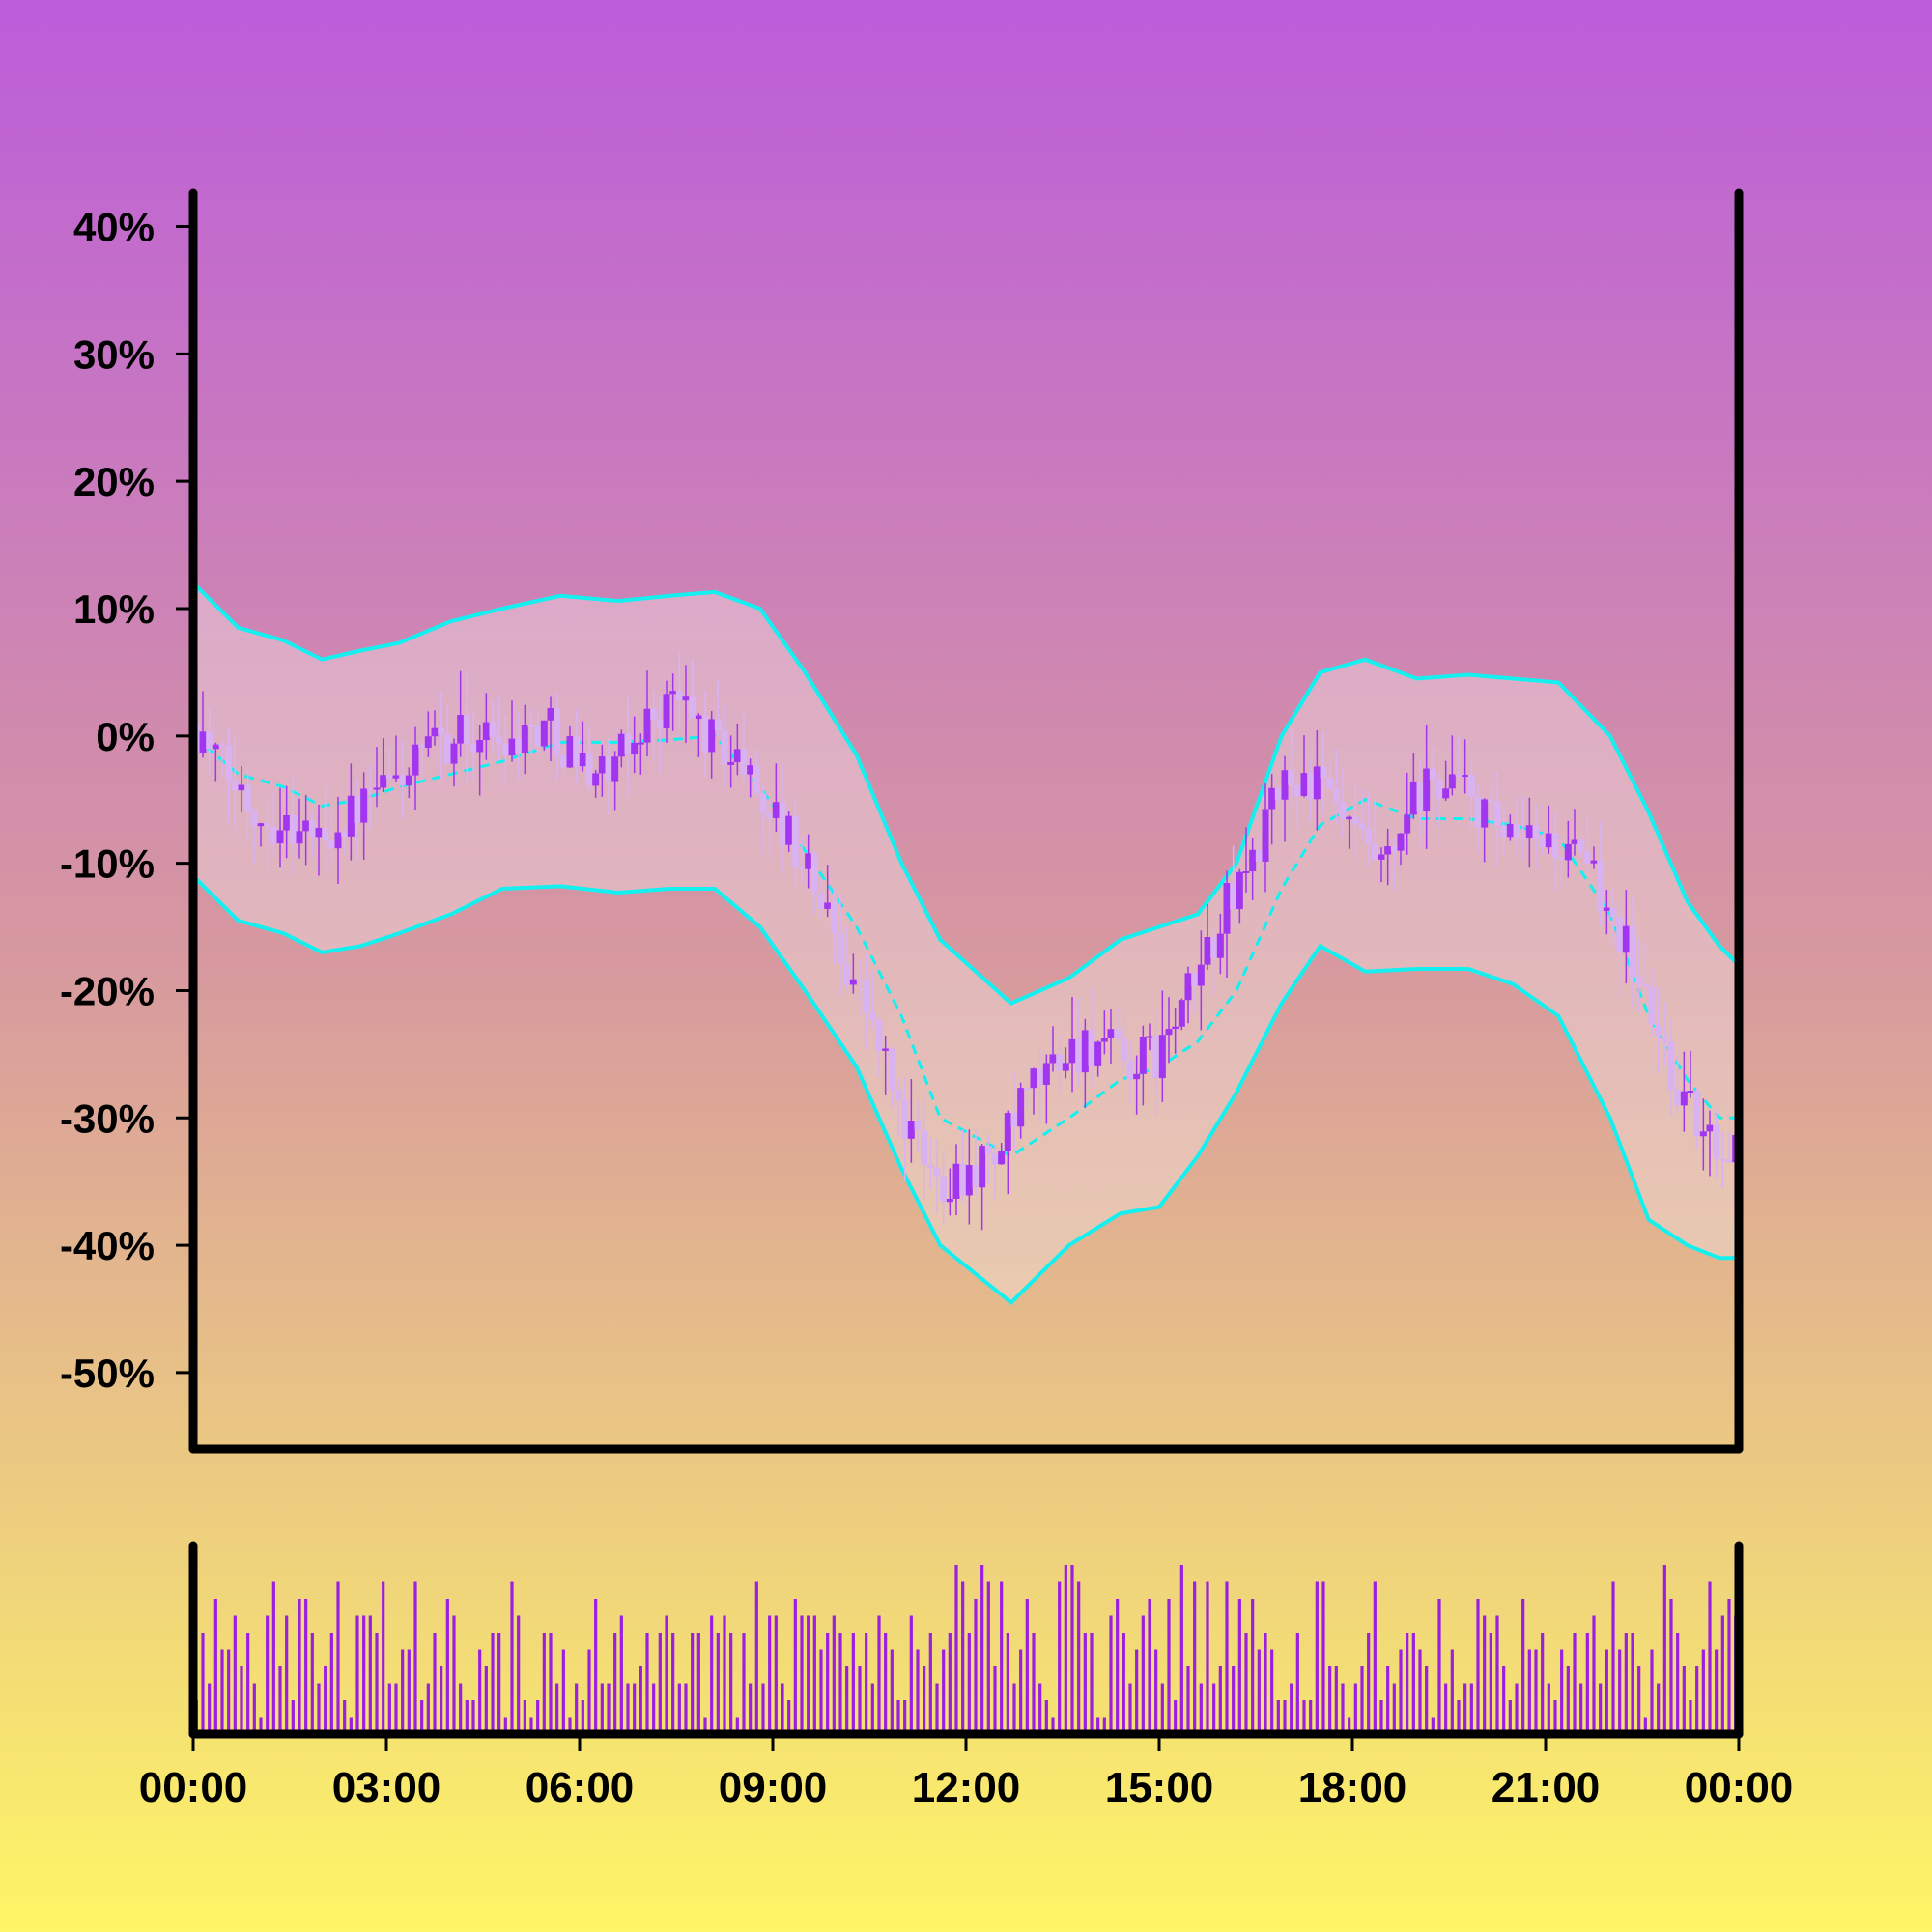  Describe the element at coordinates (107, 1118) in the screenshot. I see `y-tick-label: -30%` at that location.